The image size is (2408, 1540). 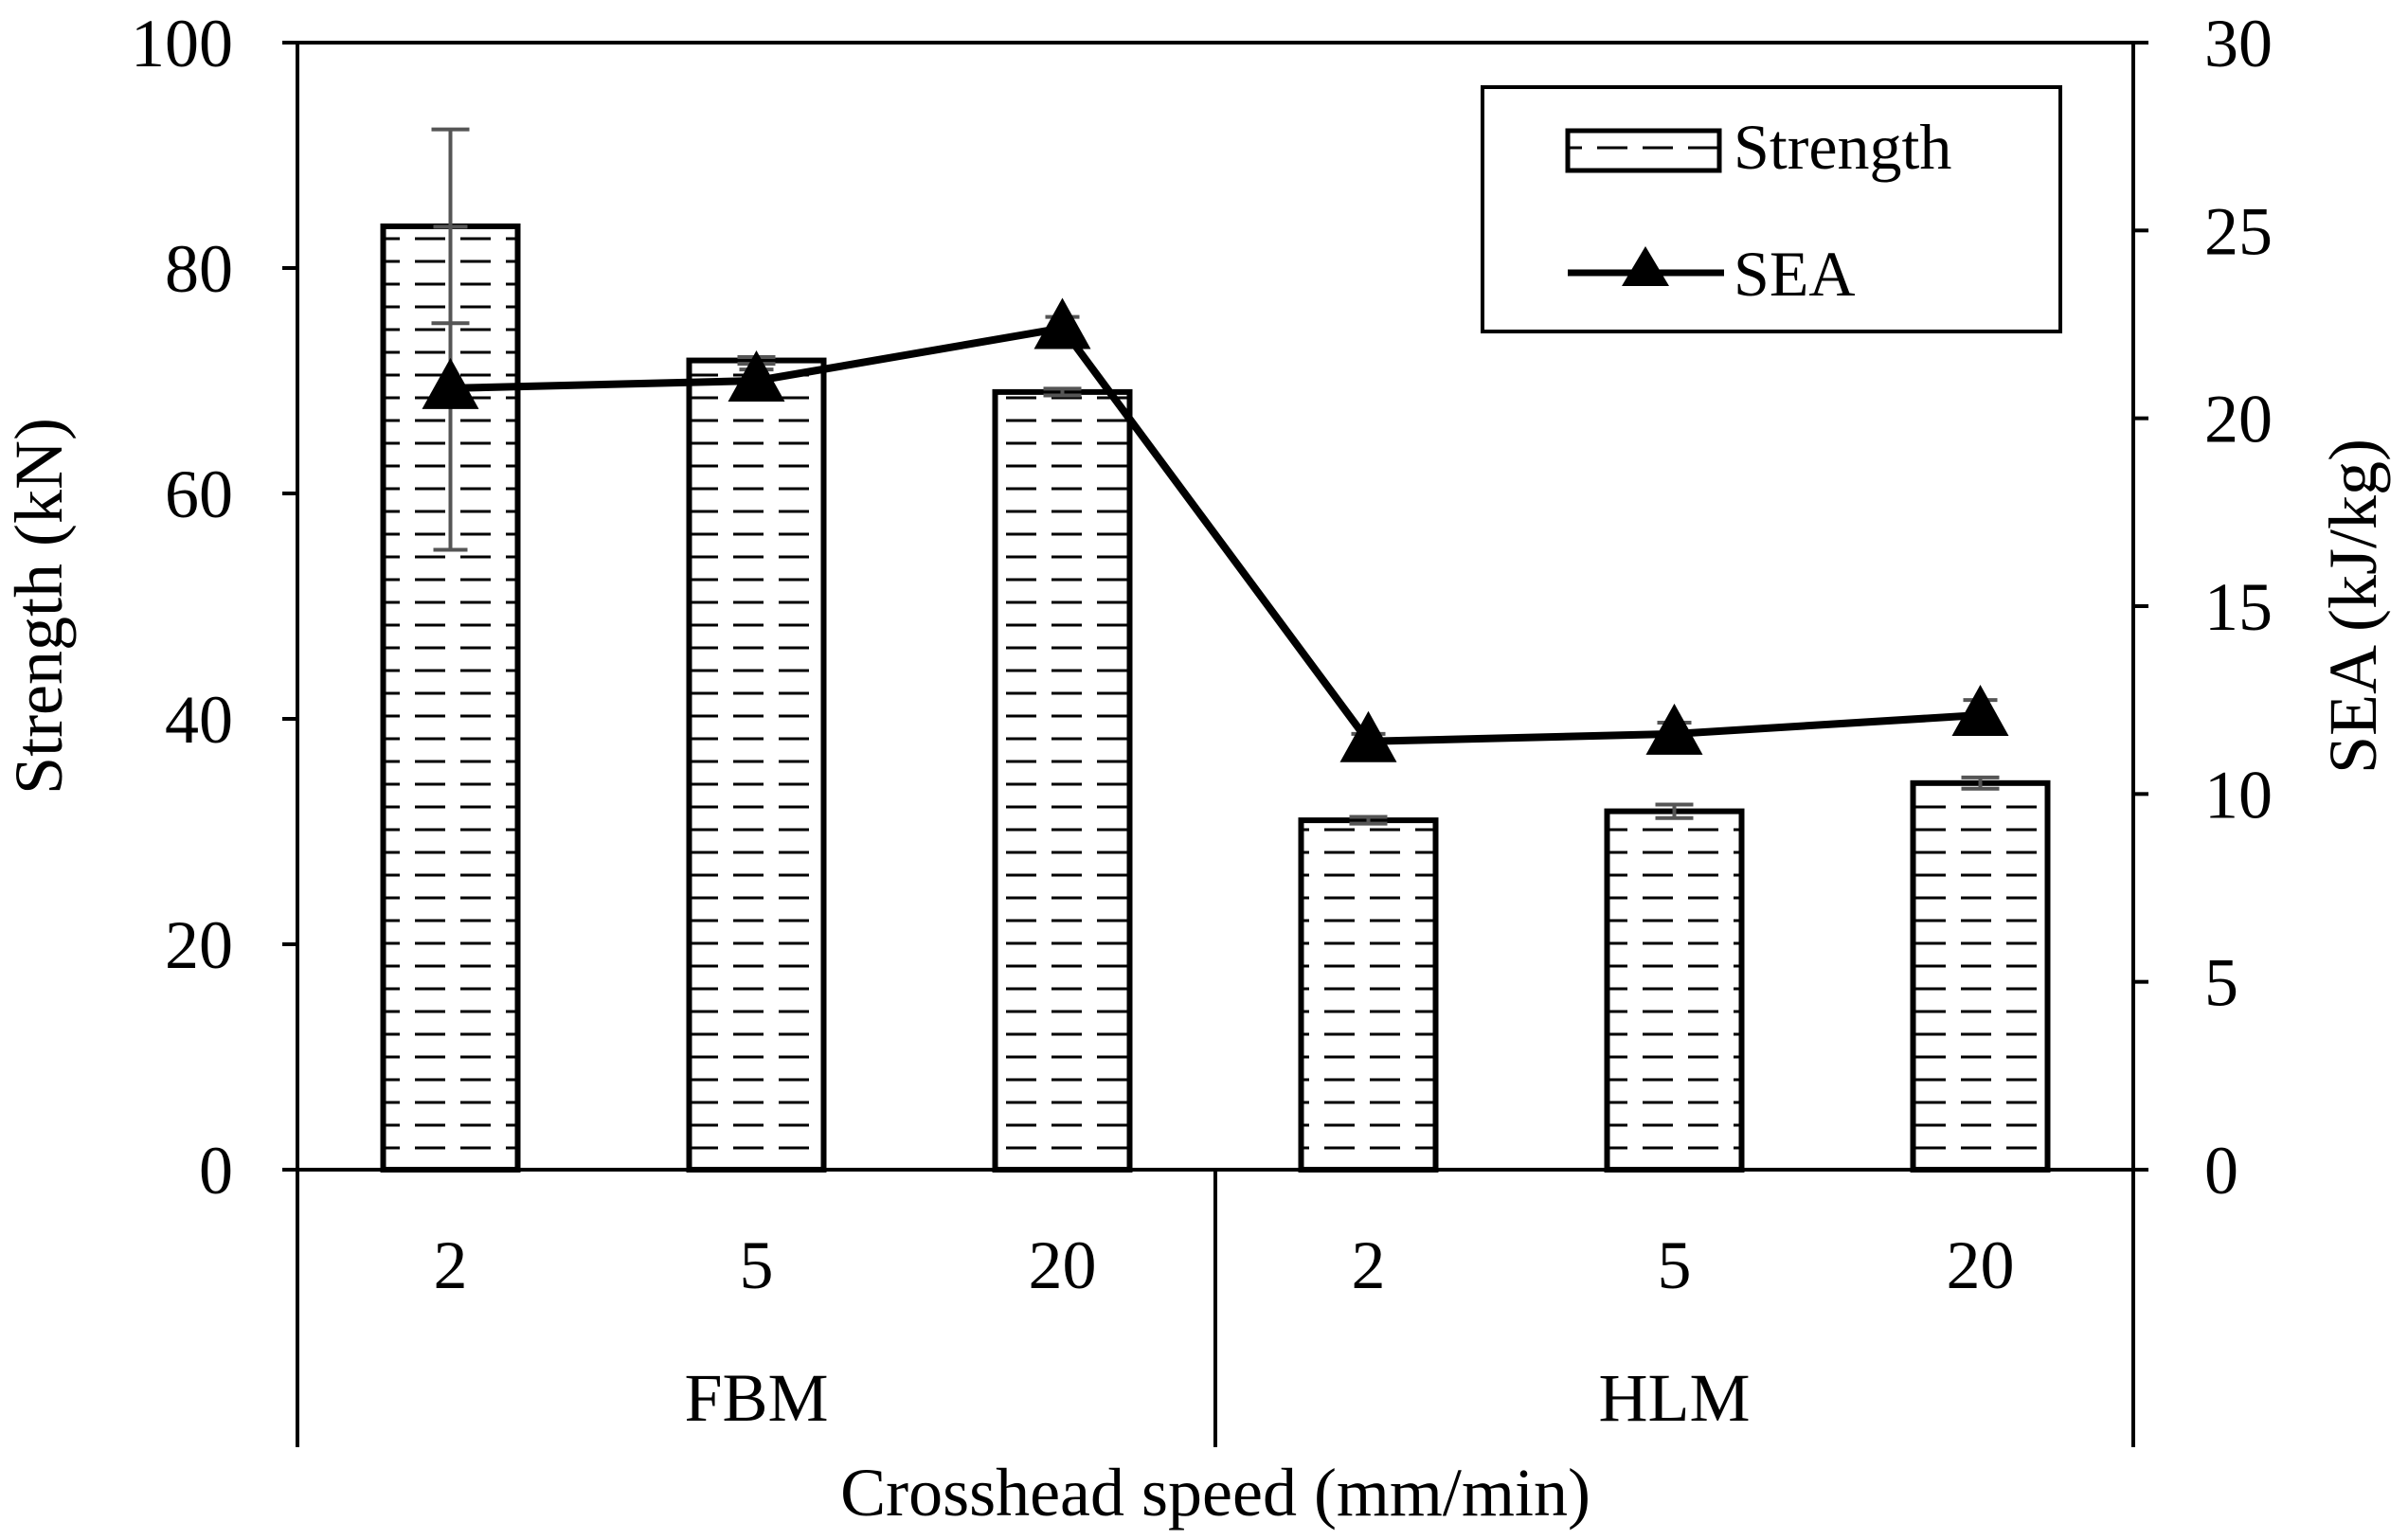 What do you see at coordinates (1794, 274) in the screenshot?
I see `legend-label-sea: SEA` at bounding box center [1794, 274].